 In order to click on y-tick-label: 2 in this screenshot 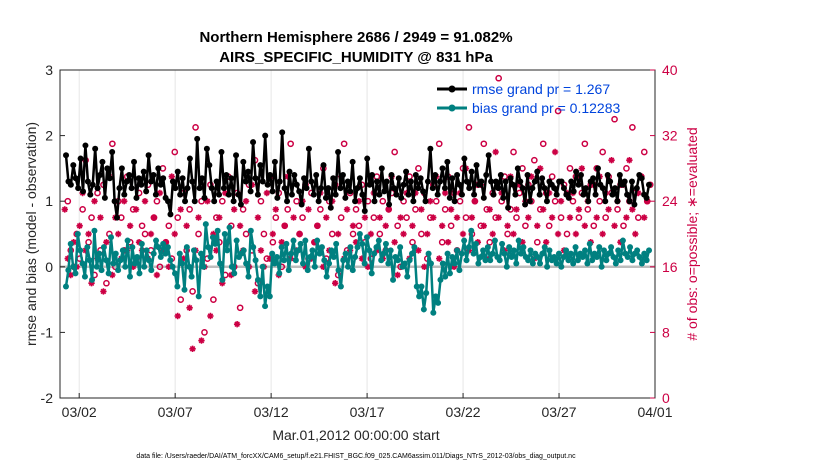, I will do `click(49, 136)`.